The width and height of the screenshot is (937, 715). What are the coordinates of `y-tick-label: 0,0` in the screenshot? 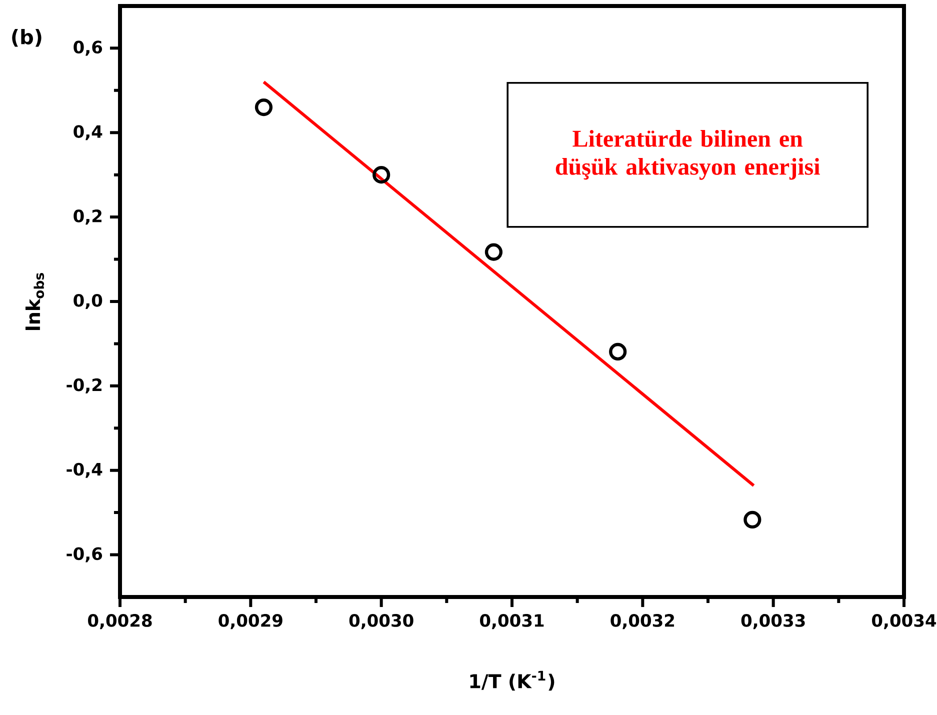 It's located at (88, 301).